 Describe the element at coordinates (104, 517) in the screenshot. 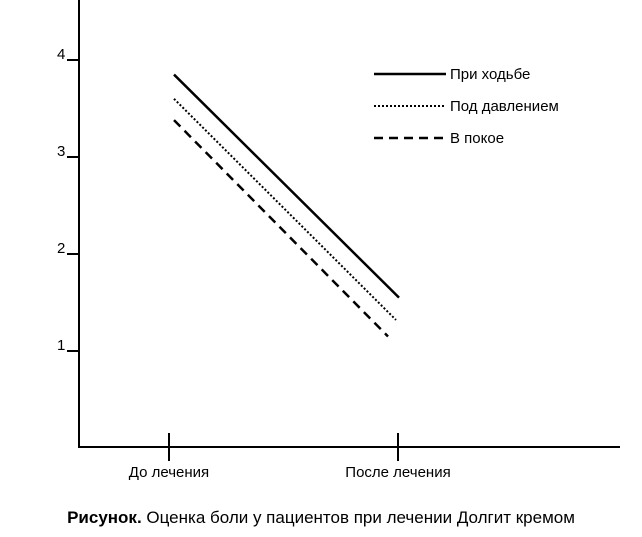

I see `caption-label: Рисунок.` at that location.